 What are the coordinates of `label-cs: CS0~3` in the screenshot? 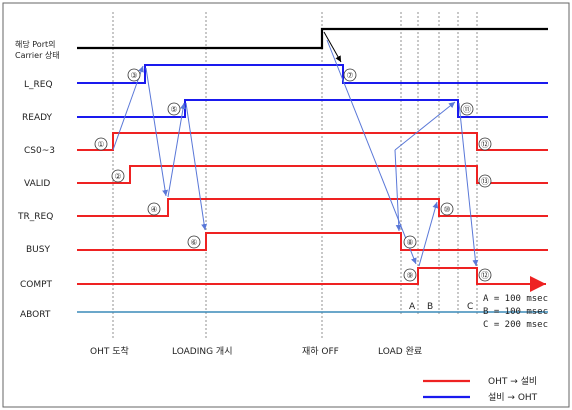 It's located at (39, 151).